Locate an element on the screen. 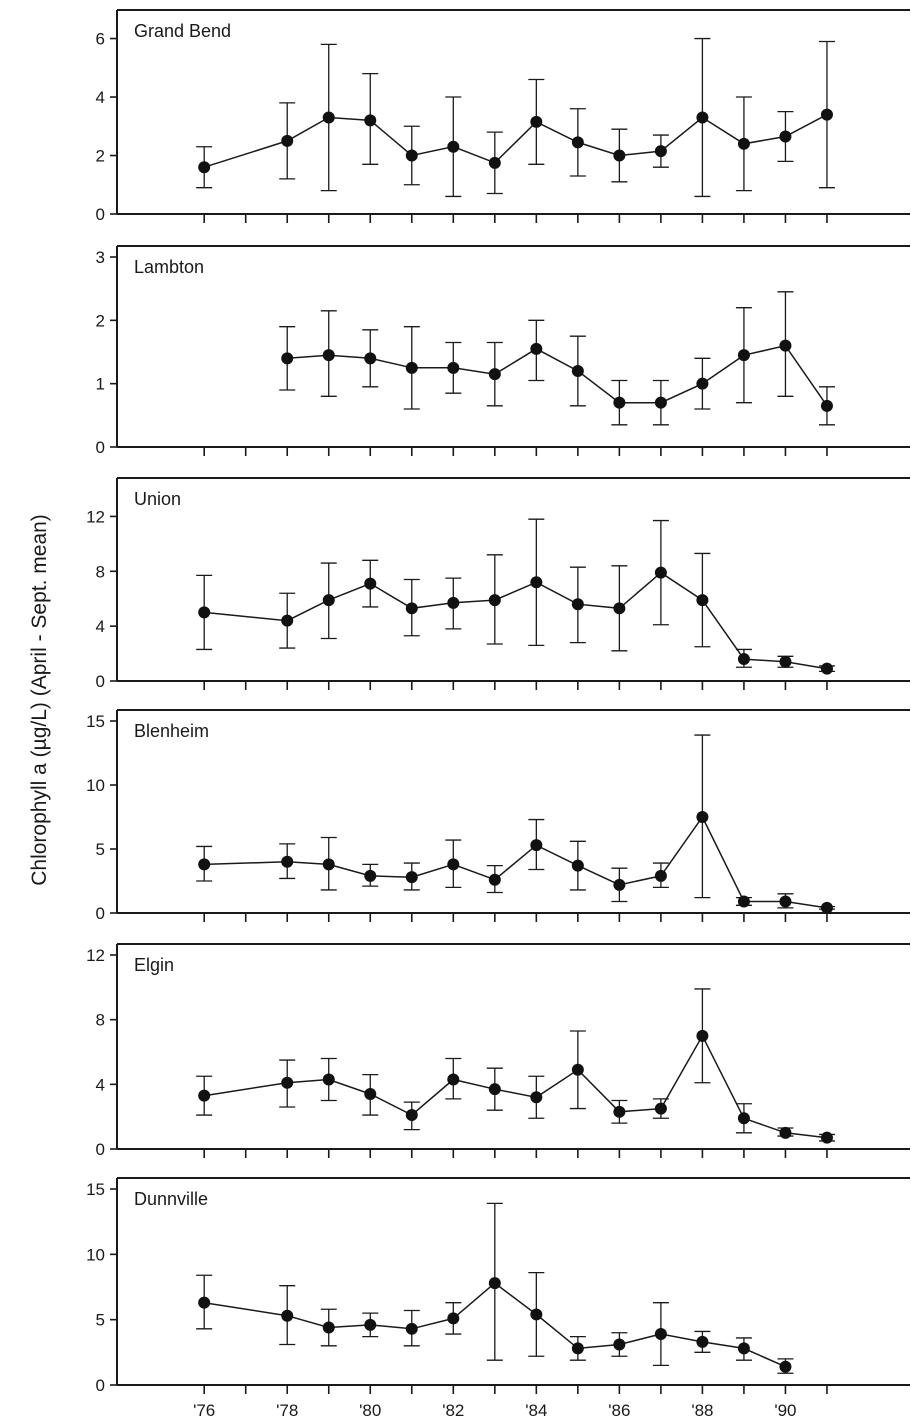  x-tick-label: '90 is located at coordinates (785, 1410).